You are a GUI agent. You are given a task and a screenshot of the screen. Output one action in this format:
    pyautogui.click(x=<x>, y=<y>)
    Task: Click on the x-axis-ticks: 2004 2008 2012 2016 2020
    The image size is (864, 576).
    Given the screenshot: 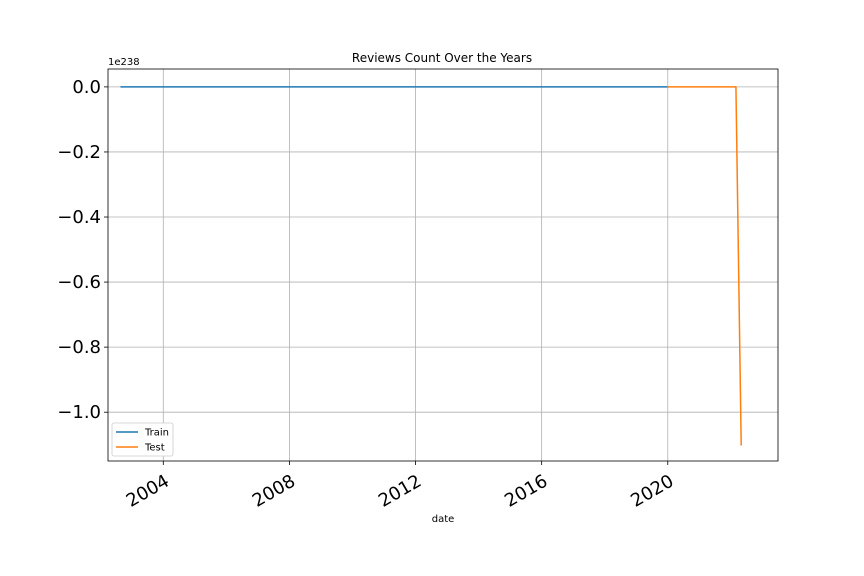 What is the action you would take?
    pyautogui.click(x=400, y=486)
    